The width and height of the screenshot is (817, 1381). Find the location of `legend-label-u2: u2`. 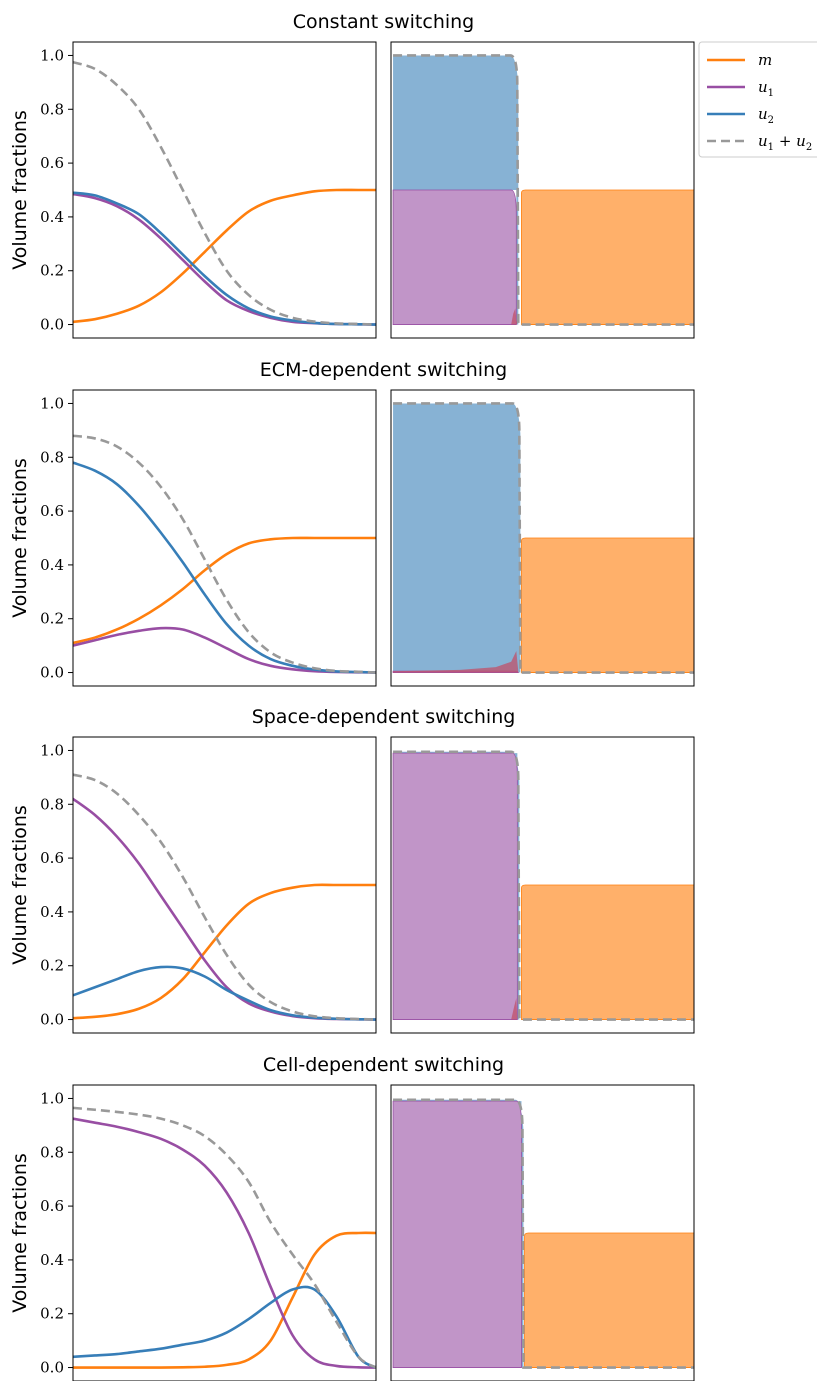

legend-label-u2: u2 is located at coordinates (766, 115).